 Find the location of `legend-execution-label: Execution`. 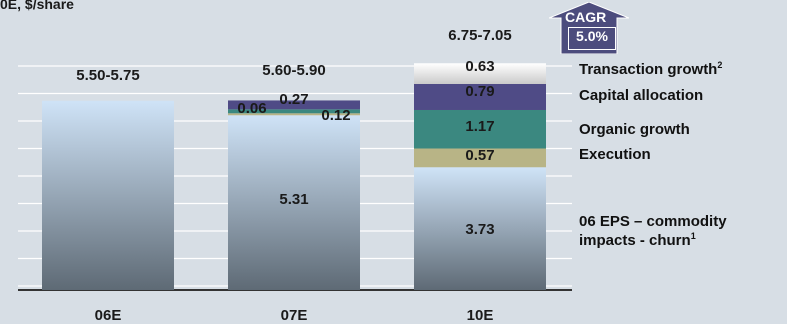

legend-execution-label: Execution is located at coordinates (615, 154).